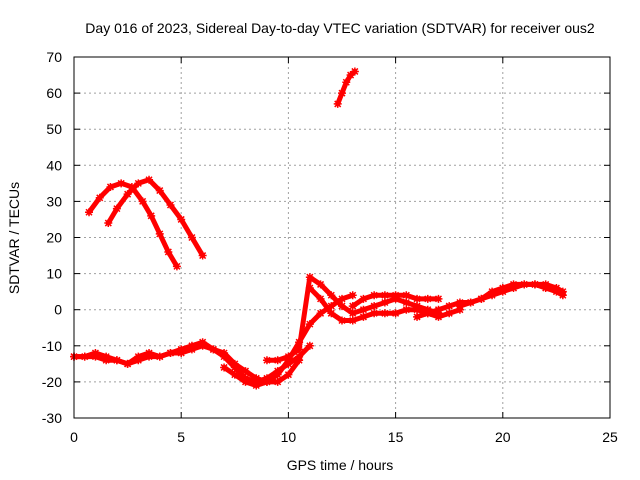  I want to click on x-tick-label: 25, so click(610, 437).